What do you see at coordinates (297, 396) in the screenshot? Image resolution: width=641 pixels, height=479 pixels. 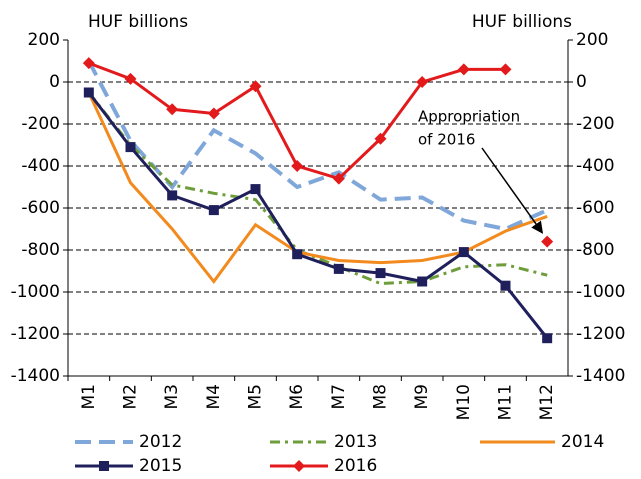 I see `x-tick-label: M6` at bounding box center [297, 396].